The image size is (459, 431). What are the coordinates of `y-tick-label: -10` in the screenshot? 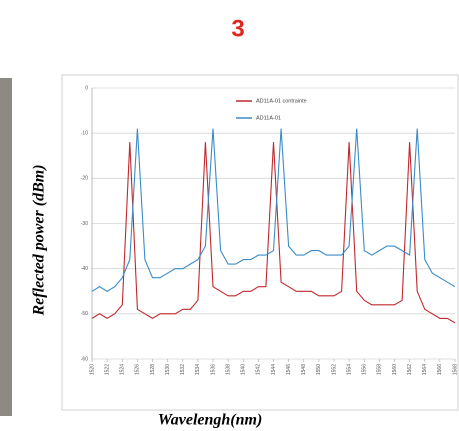 It's located at (84, 133).